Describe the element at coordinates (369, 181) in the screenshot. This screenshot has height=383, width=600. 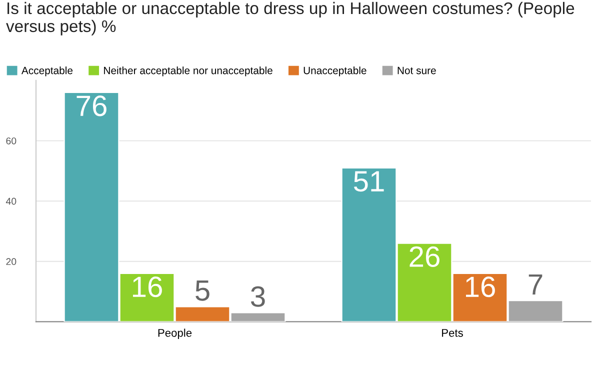
I see `data-label: 51` at that location.